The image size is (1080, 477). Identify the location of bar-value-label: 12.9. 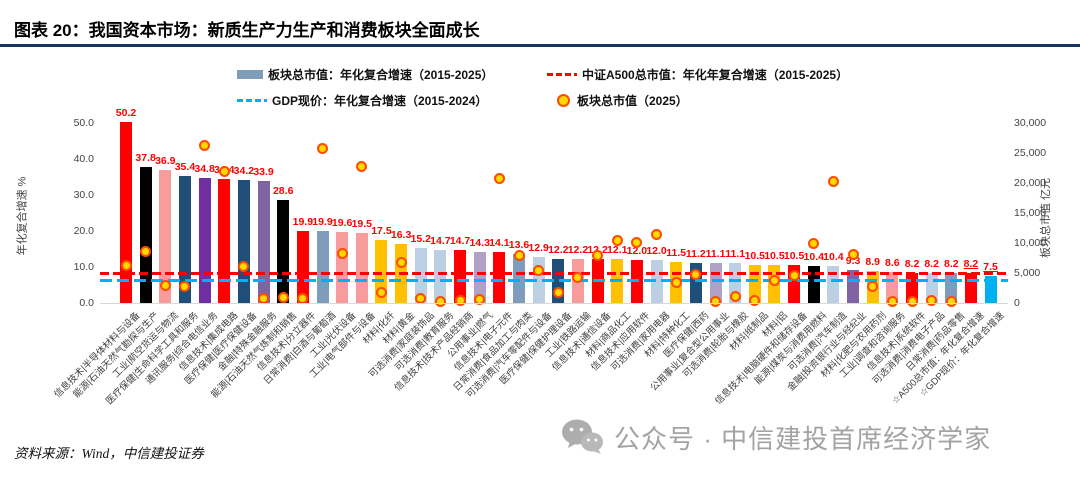
(538, 247).